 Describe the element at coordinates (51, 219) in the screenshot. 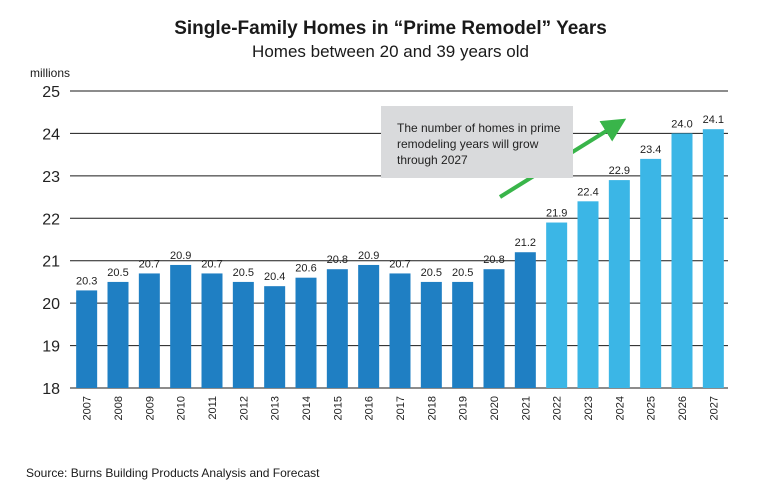

I see `y-tick-label: 22` at that location.